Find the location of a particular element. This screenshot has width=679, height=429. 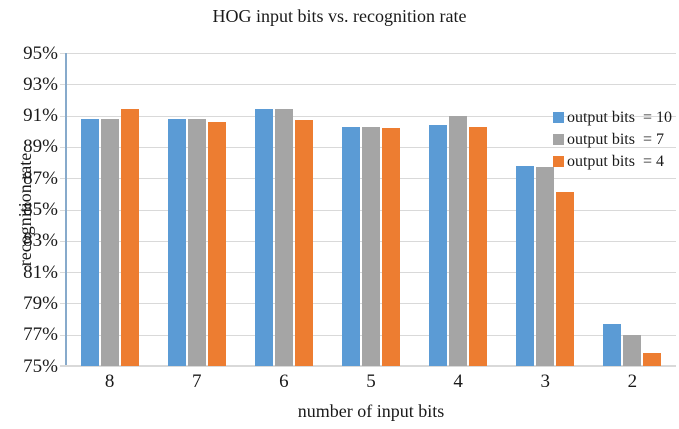

legend-item: output bits = 10 is located at coordinates (612, 117).